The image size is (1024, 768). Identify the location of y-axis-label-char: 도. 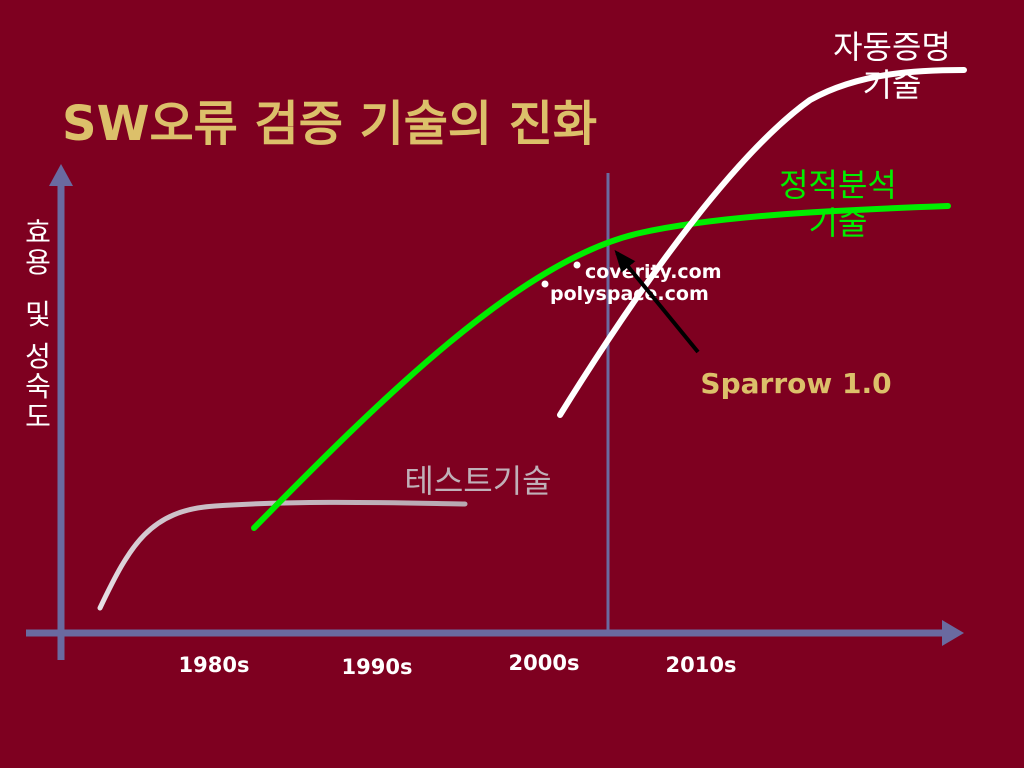
(38, 416).